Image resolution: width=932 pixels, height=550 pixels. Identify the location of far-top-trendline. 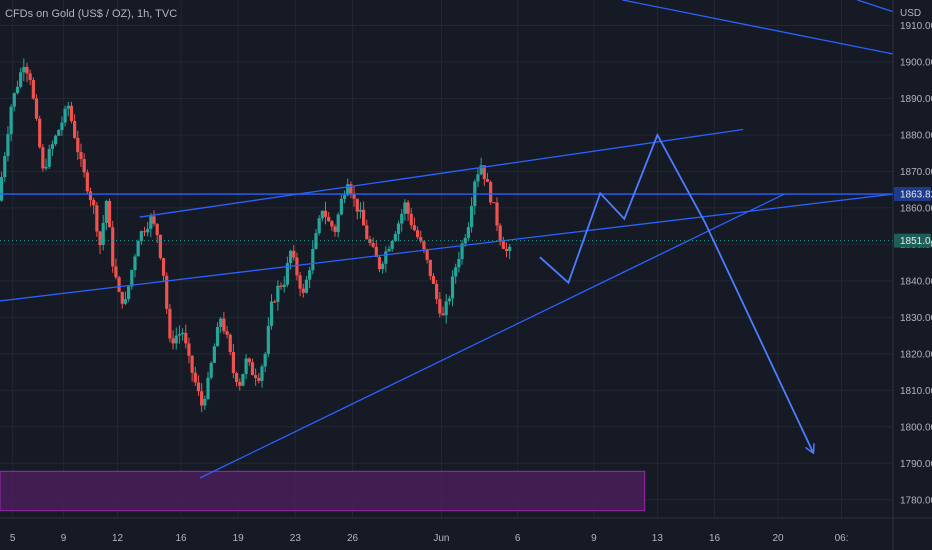
(758, 27).